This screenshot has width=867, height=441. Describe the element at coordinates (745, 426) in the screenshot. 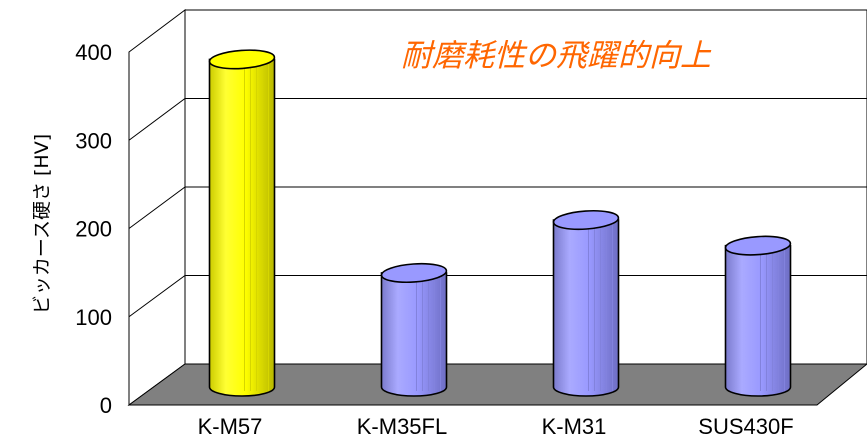

I see `x-tick-label: SUS430F` at that location.